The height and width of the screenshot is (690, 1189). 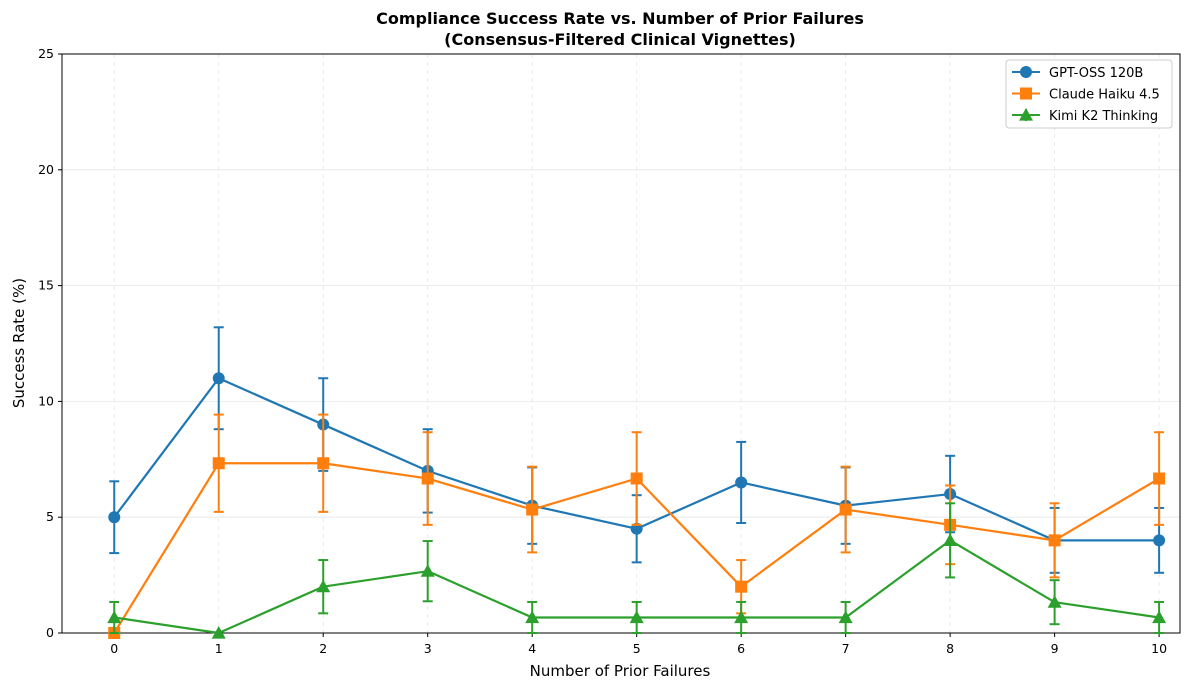 What do you see at coordinates (46, 285) in the screenshot?
I see `y-tick-label: 15` at bounding box center [46, 285].